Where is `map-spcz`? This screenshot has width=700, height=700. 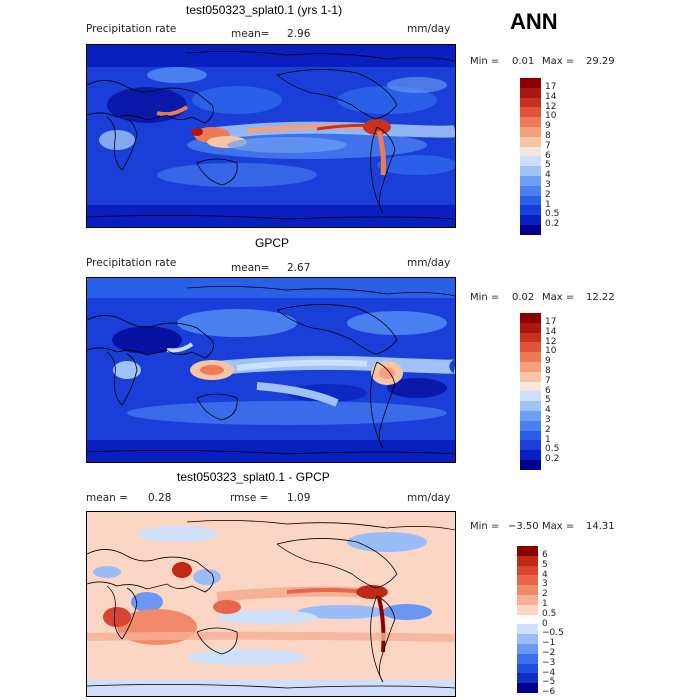
map-spcz is located at coordinates (297, 394).